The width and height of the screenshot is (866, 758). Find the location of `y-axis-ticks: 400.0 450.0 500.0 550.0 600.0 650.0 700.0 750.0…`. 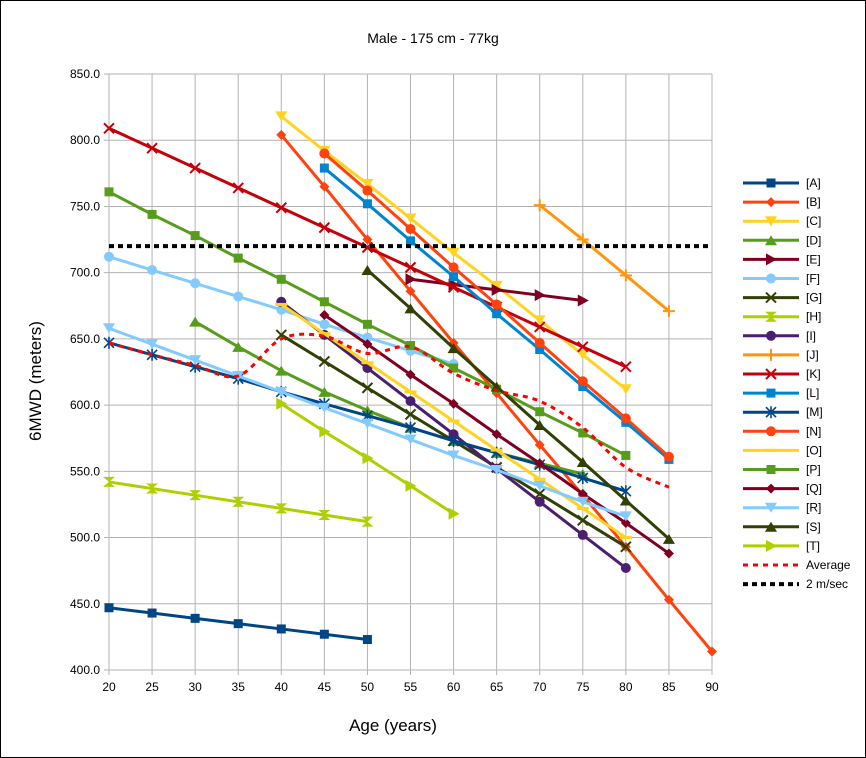

y-axis-ticks: 400.0 450.0 500.0 550.0 600.0 650.0 700.0 750.0… is located at coordinates (85, 372).